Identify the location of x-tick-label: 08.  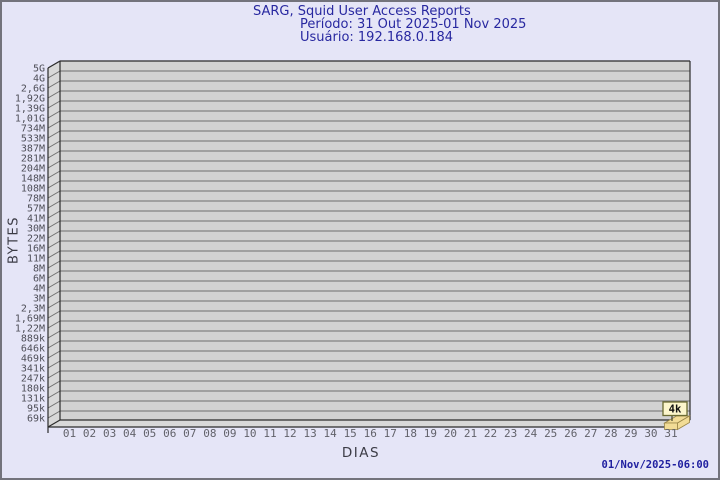
(209, 433).